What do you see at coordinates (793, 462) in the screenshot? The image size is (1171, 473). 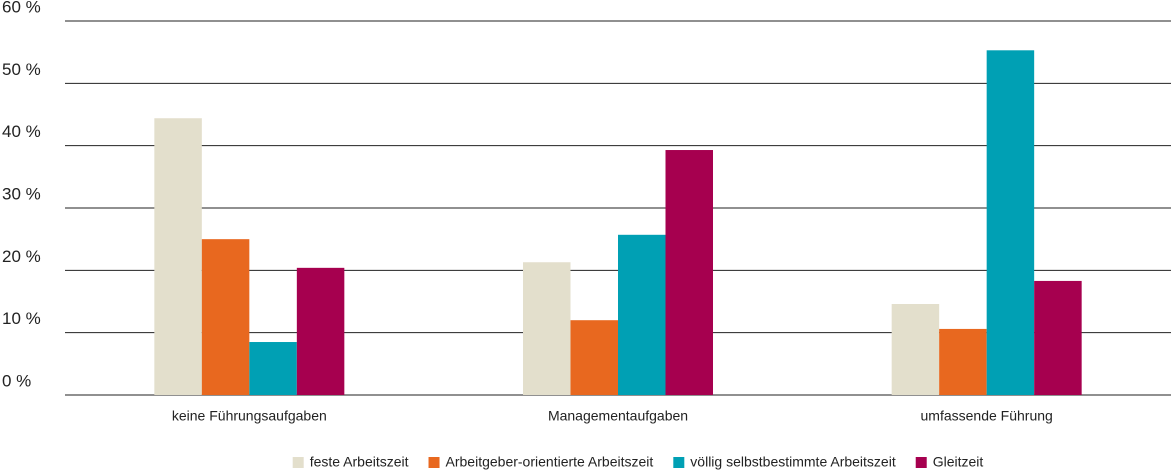 I see `legend-label: völlig selbstbestimmte Arbeitszeit` at bounding box center [793, 462].